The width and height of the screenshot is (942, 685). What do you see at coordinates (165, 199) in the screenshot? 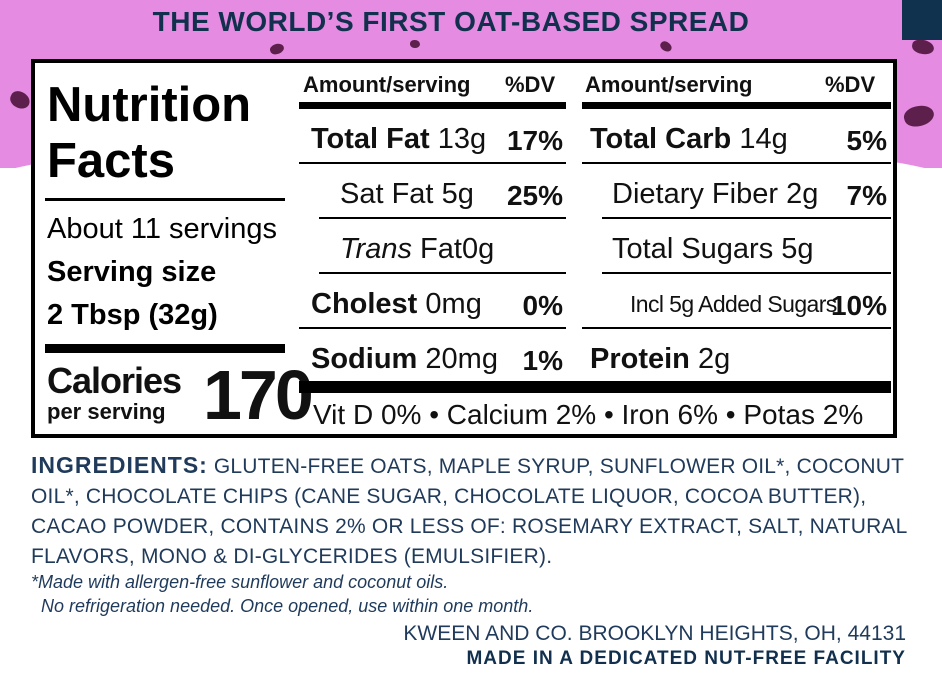
I see `title-rule` at bounding box center [165, 199].